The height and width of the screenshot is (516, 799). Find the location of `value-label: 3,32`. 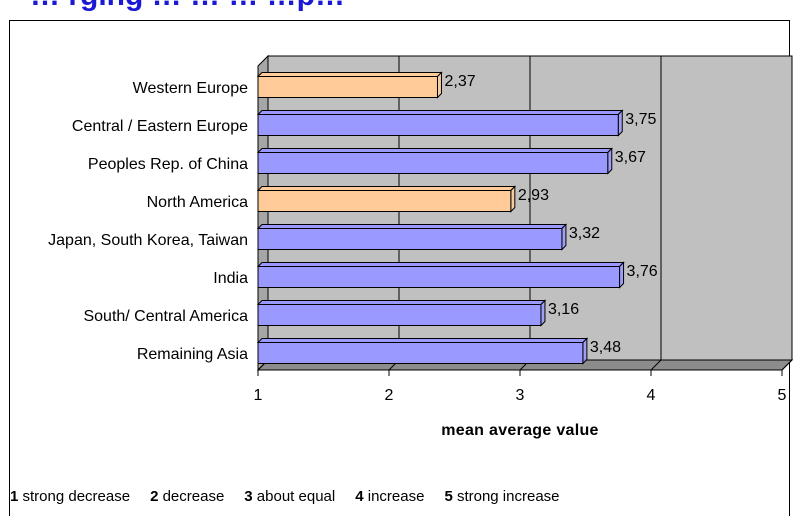

value-label: 3,32 is located at coordinates (584, 233).